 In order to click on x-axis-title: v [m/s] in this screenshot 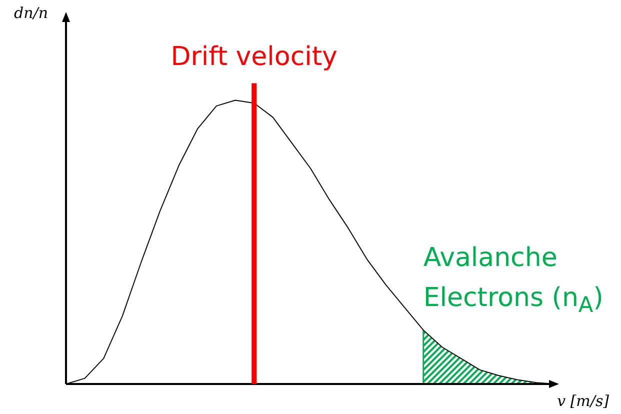, I will do `click(583, 401)`.